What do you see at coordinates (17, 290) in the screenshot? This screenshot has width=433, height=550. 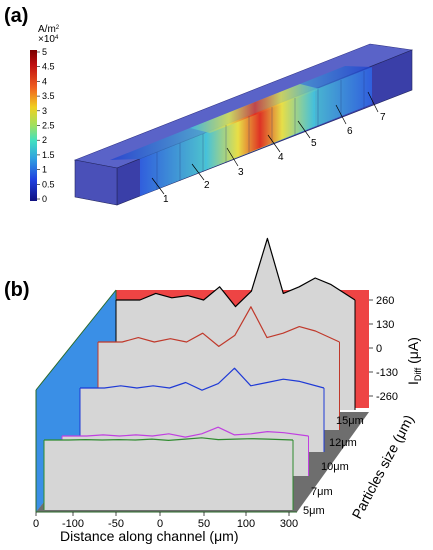 I see `panel-b-label: (b)` at bounding box center [17, 290].